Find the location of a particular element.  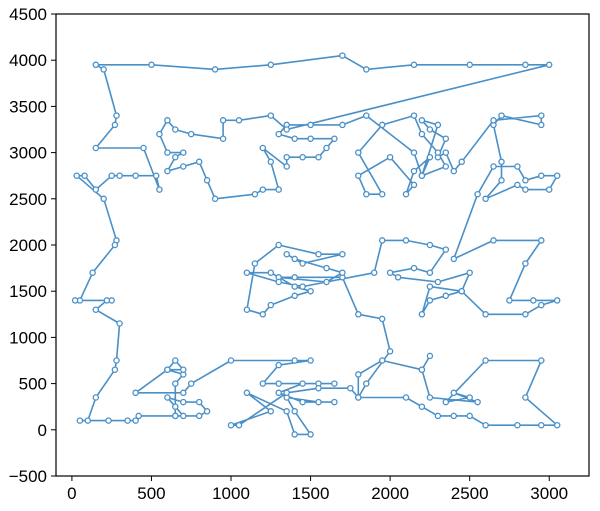

x-tick-label: 1000 is located at coordinates (231, 493).